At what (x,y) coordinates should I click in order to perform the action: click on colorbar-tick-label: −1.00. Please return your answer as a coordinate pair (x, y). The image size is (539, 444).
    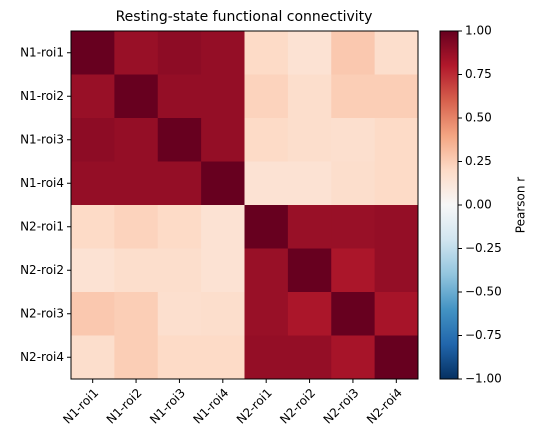
    Looking at the image, I should click on (483, 379).